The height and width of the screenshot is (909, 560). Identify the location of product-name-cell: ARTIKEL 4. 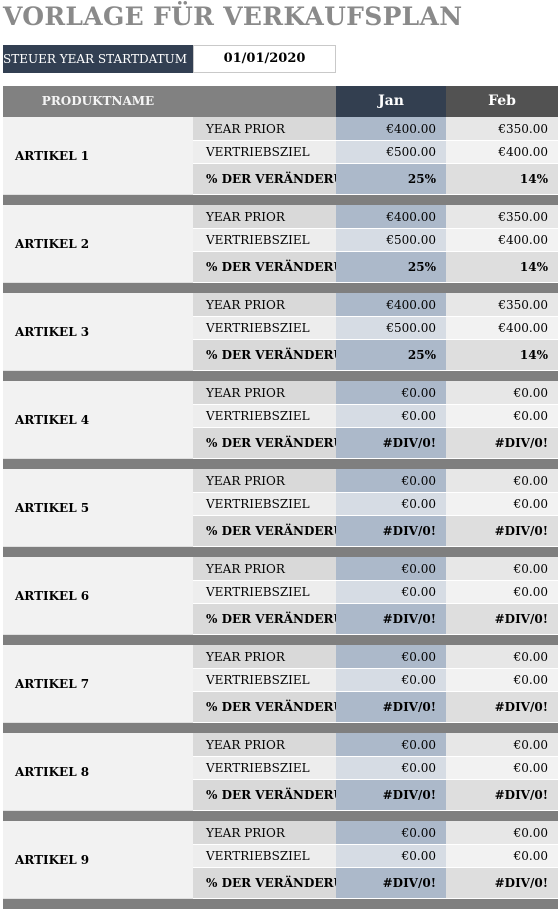
(98, 420).